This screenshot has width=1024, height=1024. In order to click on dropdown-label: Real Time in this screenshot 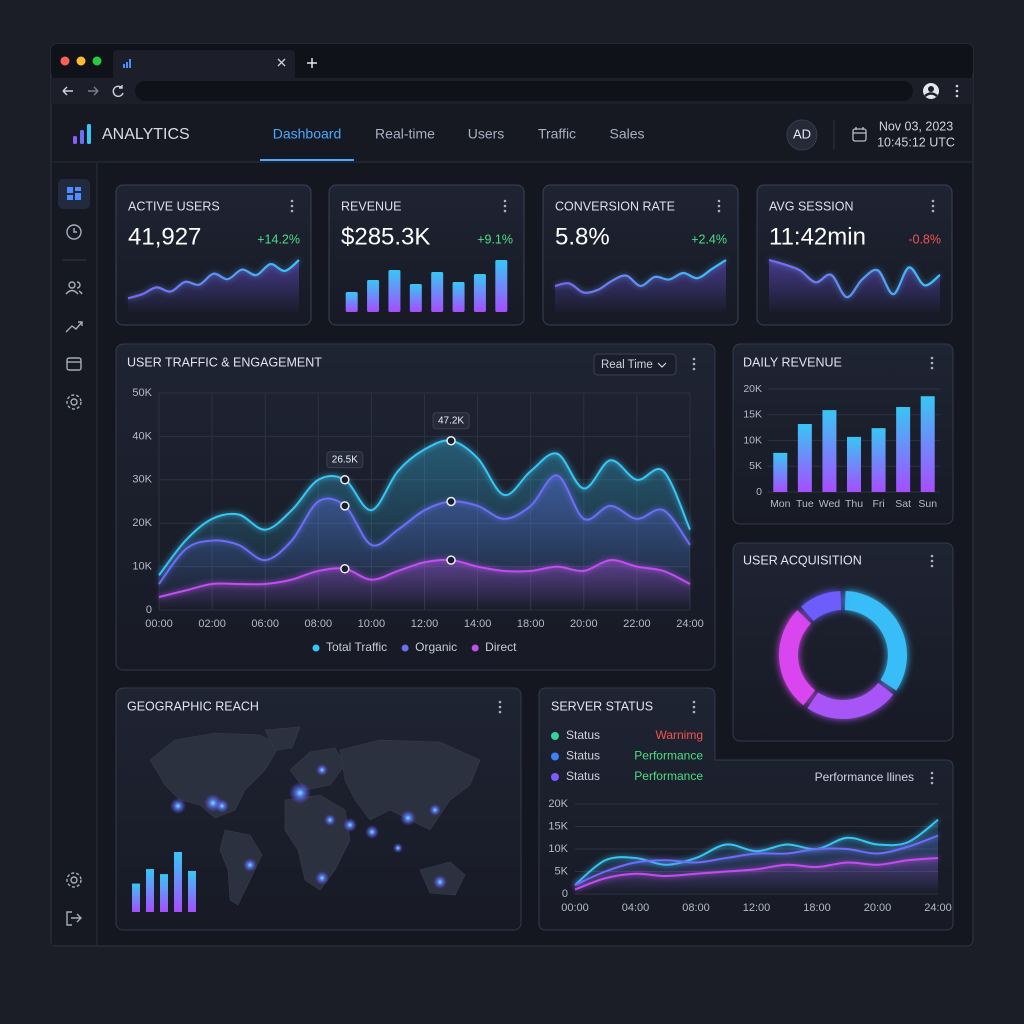, I will do `click(627, 365)`.